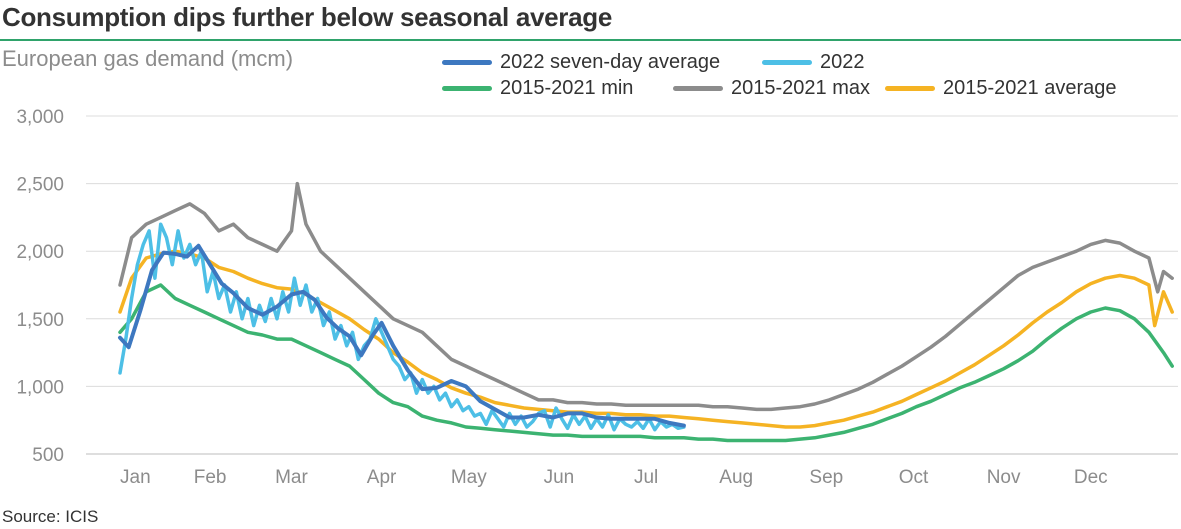 This screenshot has height=529, width=1181. I want to click on y-axis-label: European gas demand (mcm), so click(148, 58).